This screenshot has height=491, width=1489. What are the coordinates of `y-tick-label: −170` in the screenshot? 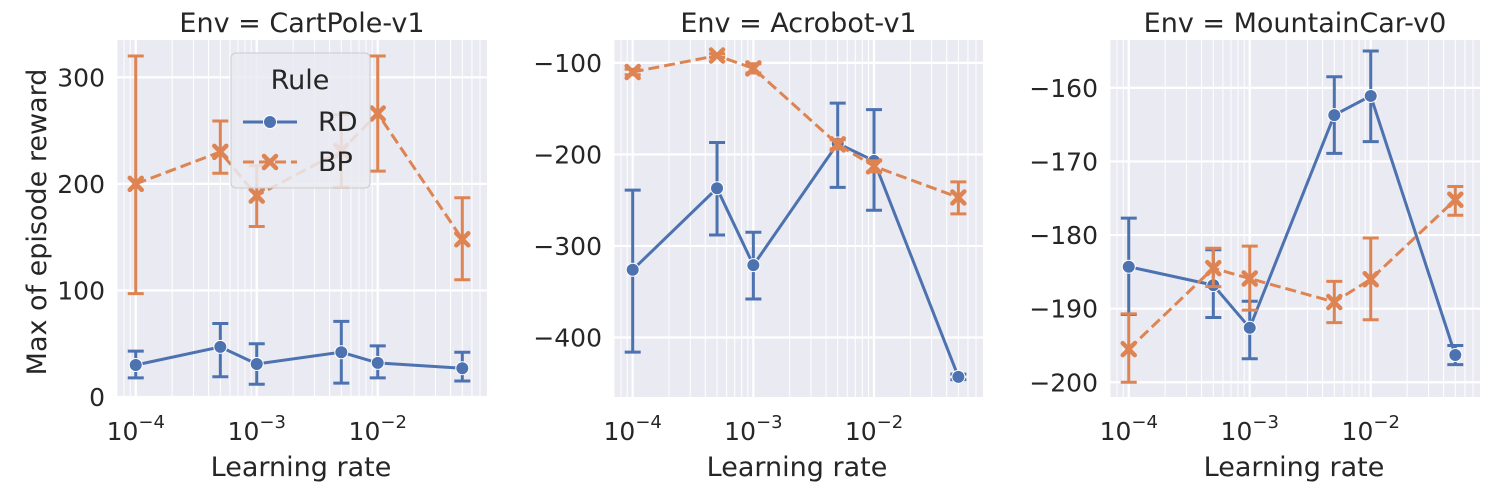 It's located at (1063, 161).